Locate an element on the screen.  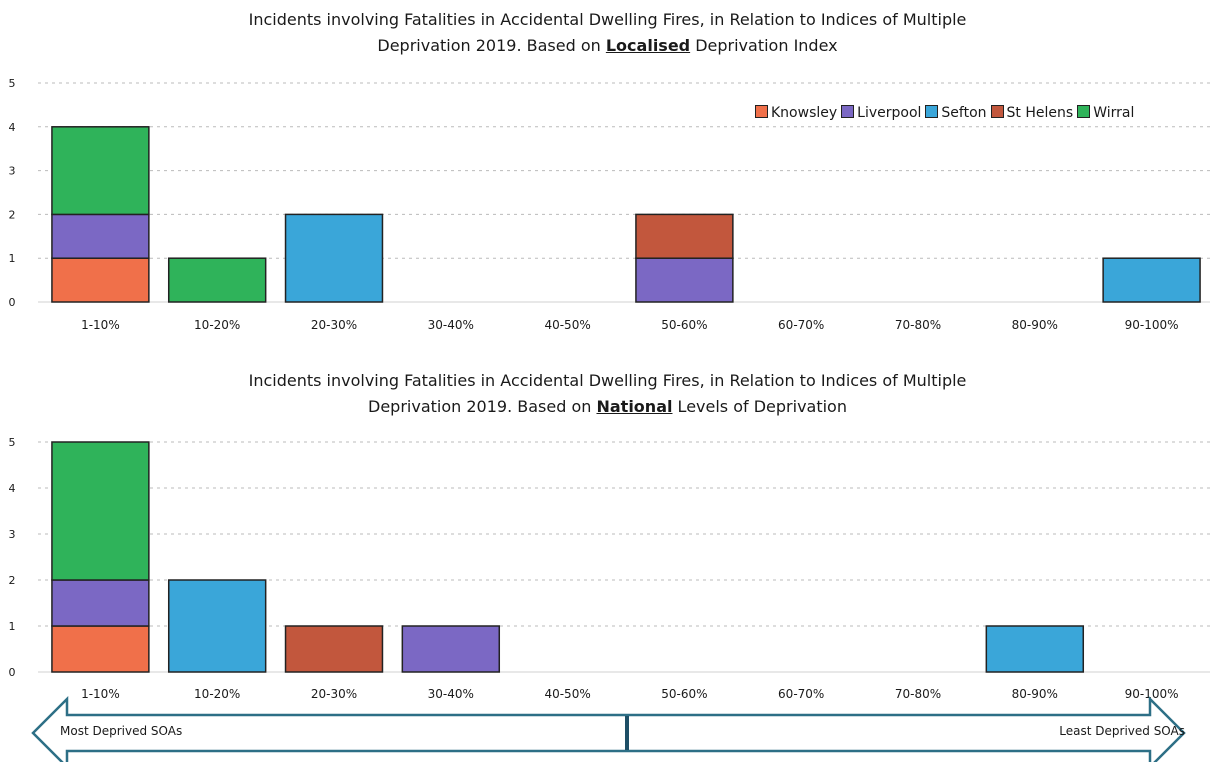
legend-label: Wirral is located at coordinates (1114, 113).